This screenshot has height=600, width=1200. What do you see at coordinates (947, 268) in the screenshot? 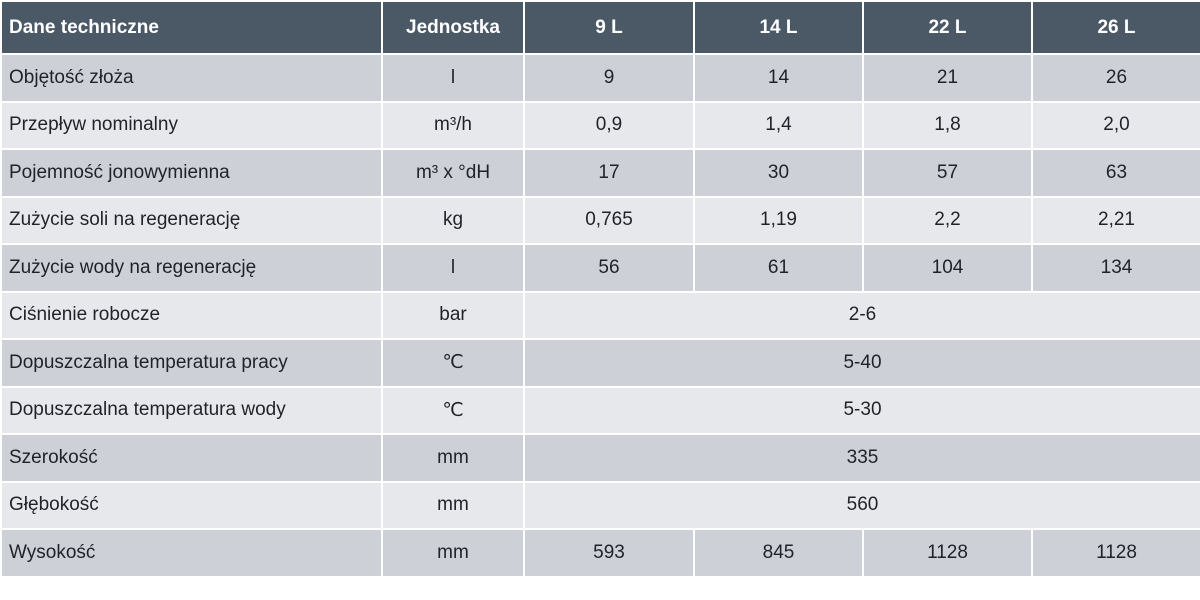
I see `value-cell: 104` at bounding box center [947, 268].